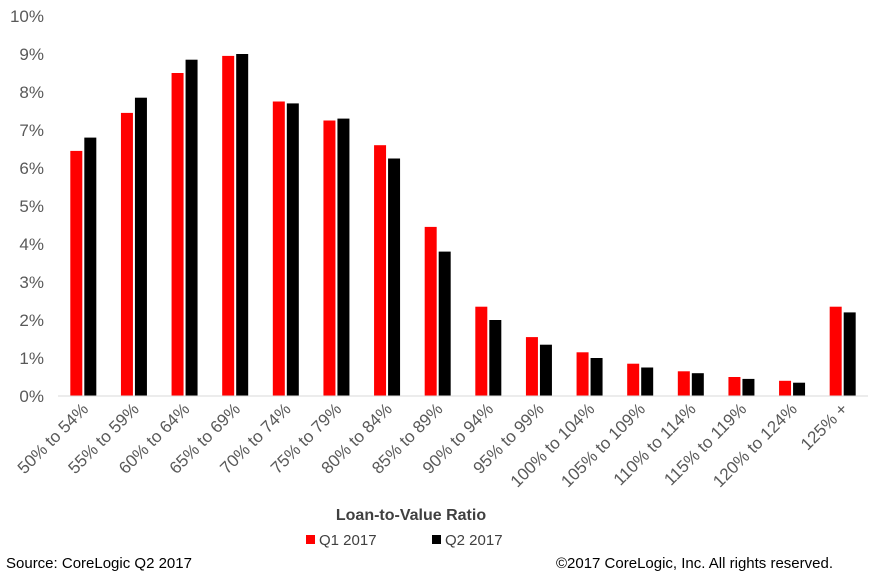 The width and height of the screenshot is (877, 581). What do you see at coordinates (31, 206) in the screenshot?
I see `y-tick-label: 5%` at bounding box center [31, 206].